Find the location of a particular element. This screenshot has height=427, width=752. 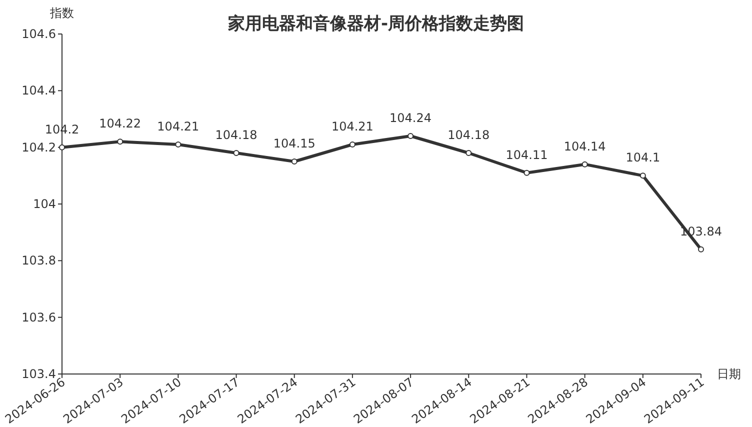

data-label: 104.14 is located at coordinates (585, 146).